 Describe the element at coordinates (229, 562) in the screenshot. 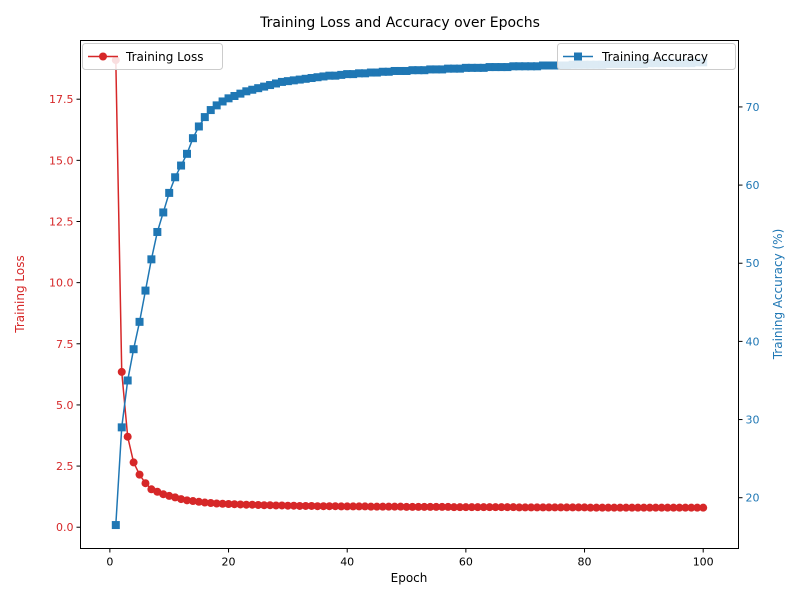

I see `x-tick-label: 20` at that location.